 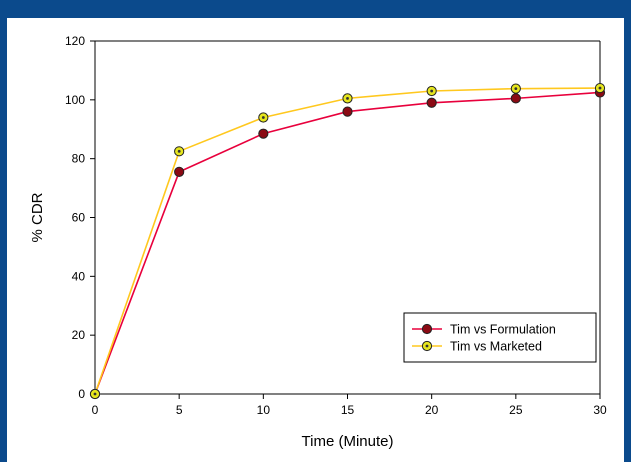 What do you see at coordinates (432, 410) in the screenshot?
I see `x-tick-label: 20` at bounding box center [432, 410].